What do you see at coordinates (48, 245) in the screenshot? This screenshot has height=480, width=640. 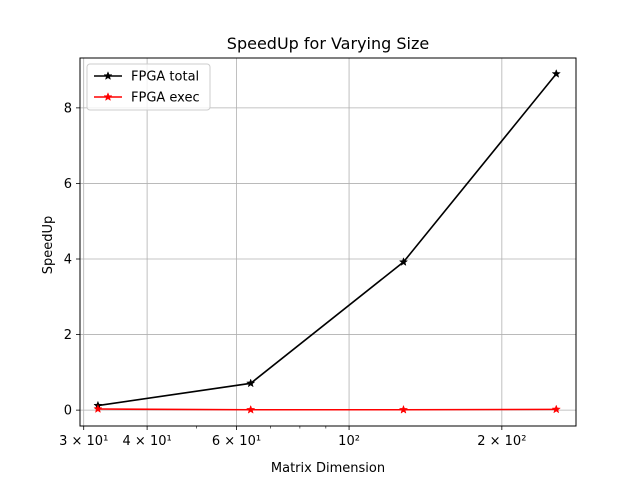 I see `y-axis-label: SpeedUp` at bounding box center [48, 245].